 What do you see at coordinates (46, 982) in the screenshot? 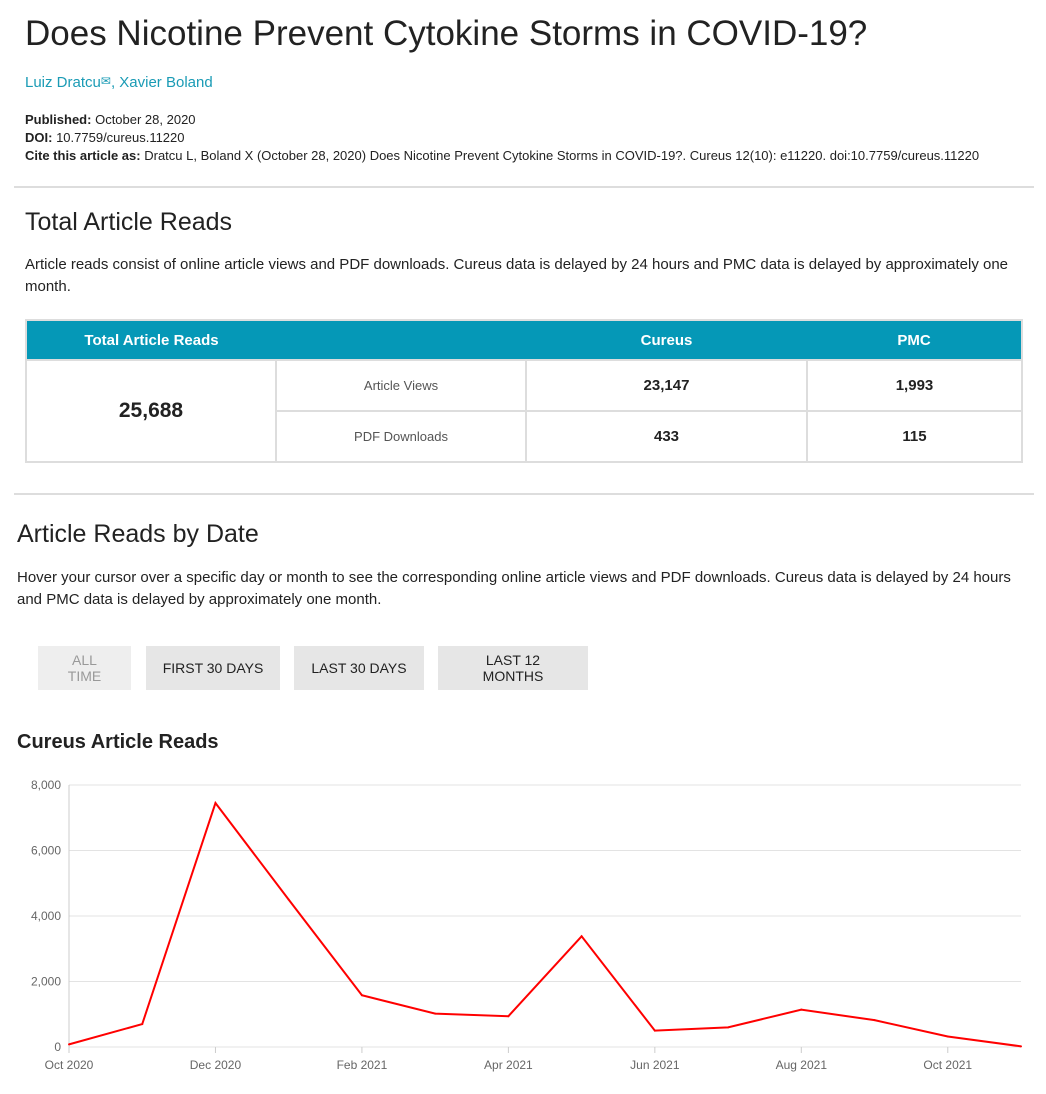
I see `y-tick-label: 2,000` at bounding box center [46, 982].